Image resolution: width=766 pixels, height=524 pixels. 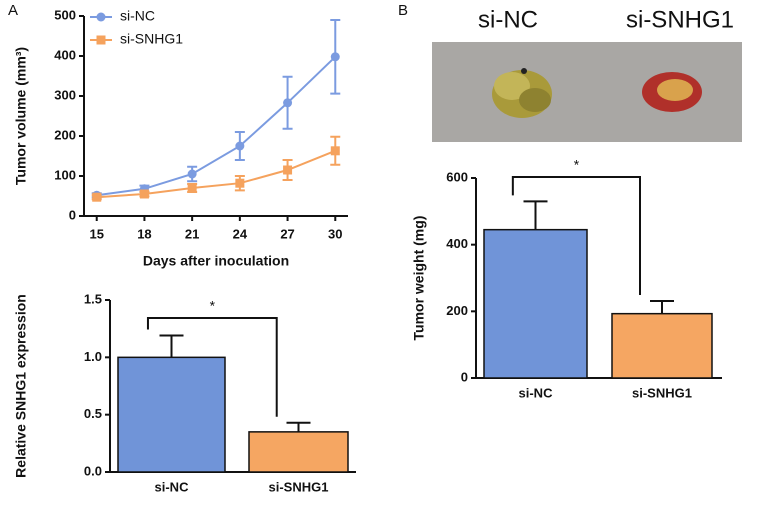 What do you see at coordinates (93, 413) in the screenshot?
I see `y-tick-label: 0.5` at bounding box center [93, 413].